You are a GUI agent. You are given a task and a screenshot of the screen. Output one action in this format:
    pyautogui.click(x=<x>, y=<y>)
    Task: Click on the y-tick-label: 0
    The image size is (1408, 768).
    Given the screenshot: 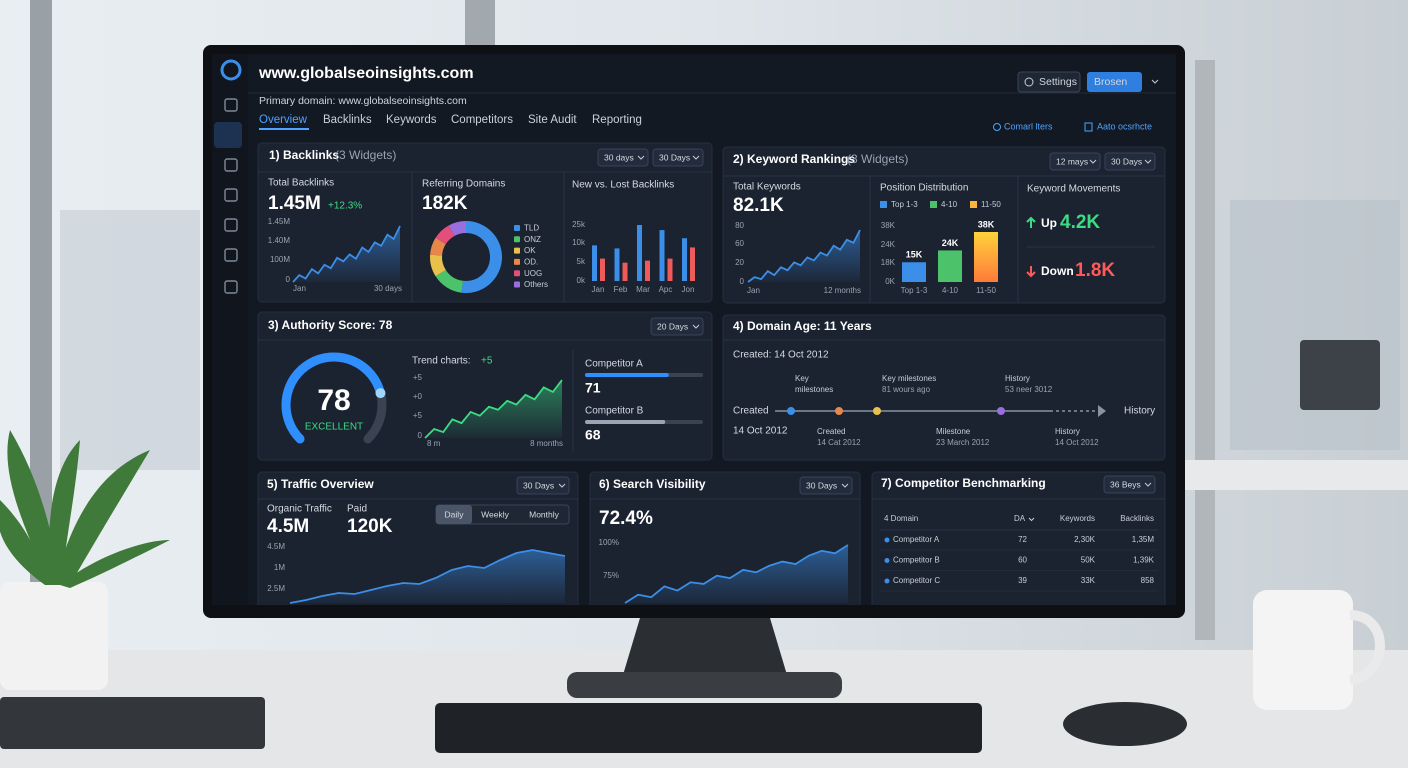 What is the action you would take?
    pyautogui.click(x=742, y=281)
    